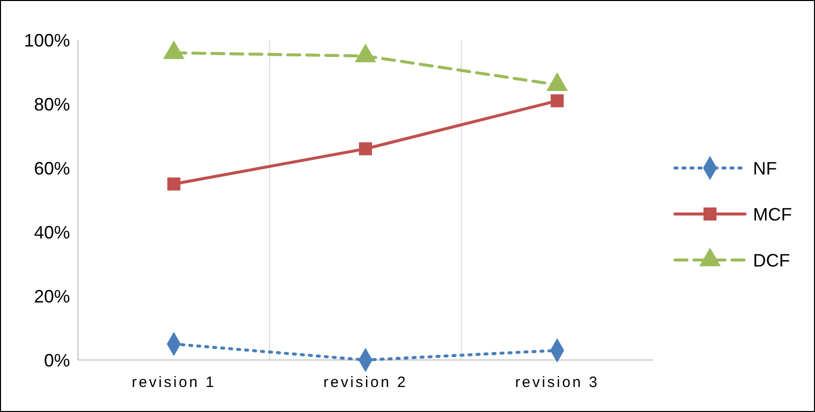 The height and width of the screenshot is (412, 815). What do you see at coordinates (52, 296) in the screenshot?
I see `y-tick-label: 20%` at bounding box center [52, 296].